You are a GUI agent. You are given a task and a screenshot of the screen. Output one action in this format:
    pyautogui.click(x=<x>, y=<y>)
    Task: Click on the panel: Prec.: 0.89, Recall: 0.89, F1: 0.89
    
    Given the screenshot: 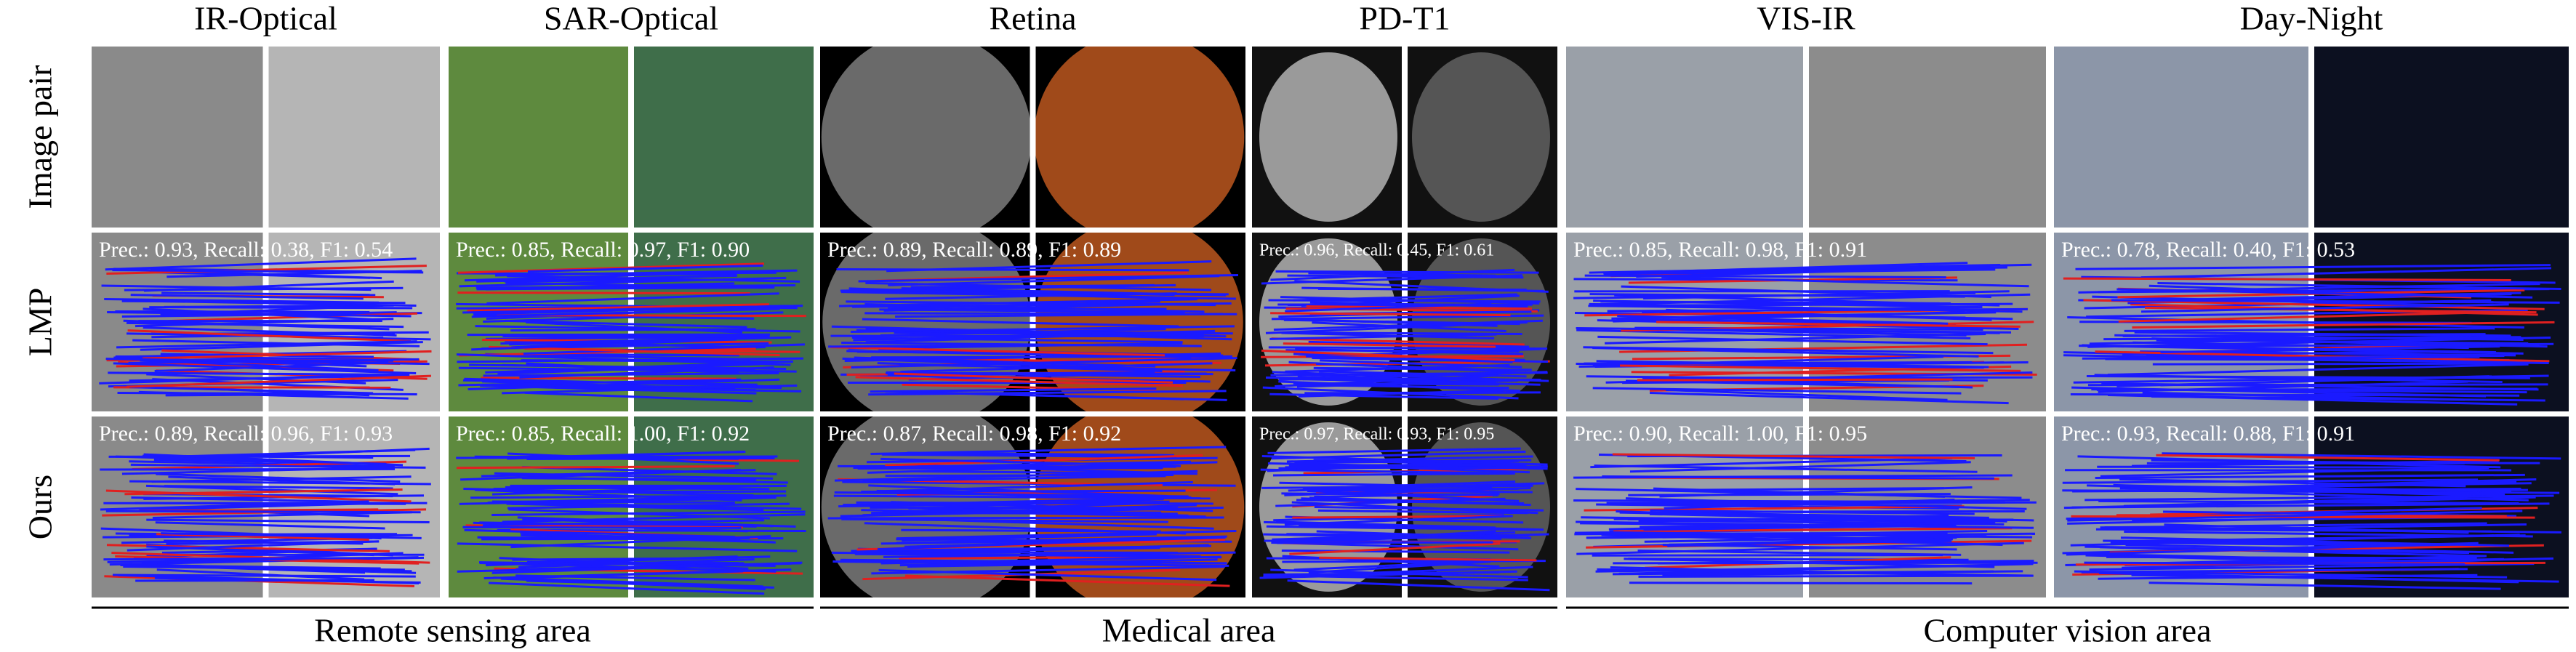 What is the action you would take?
    pyautogui.click(x=1032, y=322)
    